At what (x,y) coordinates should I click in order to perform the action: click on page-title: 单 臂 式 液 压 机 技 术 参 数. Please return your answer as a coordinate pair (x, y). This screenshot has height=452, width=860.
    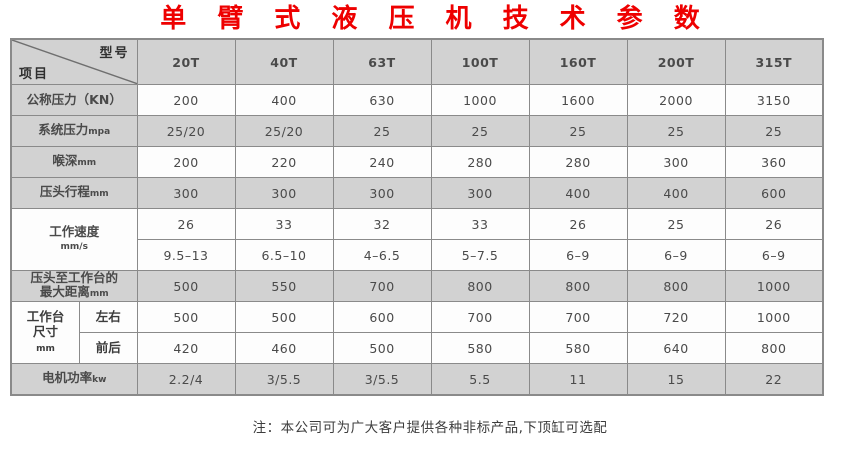
    Looking at the image, I should click on (435, 19).